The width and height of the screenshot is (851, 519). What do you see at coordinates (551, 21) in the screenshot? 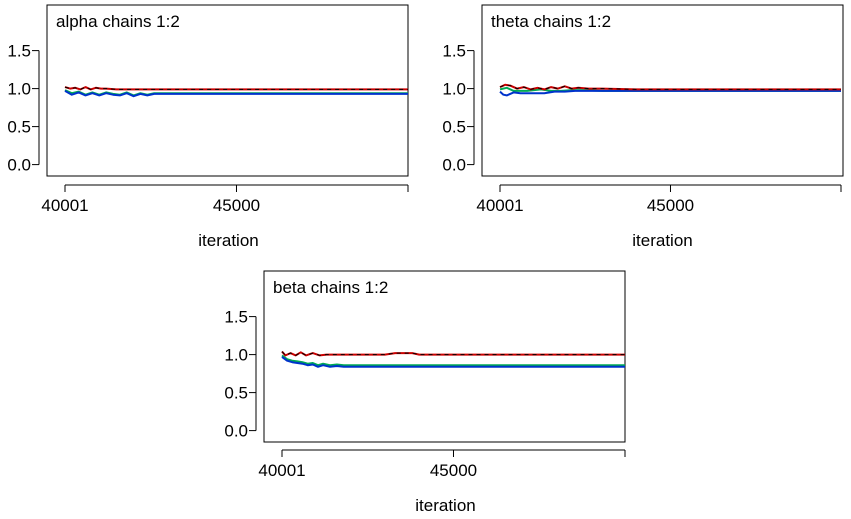
I see `panel-title: theta chains 1:2` at bounding box center [551, 21].